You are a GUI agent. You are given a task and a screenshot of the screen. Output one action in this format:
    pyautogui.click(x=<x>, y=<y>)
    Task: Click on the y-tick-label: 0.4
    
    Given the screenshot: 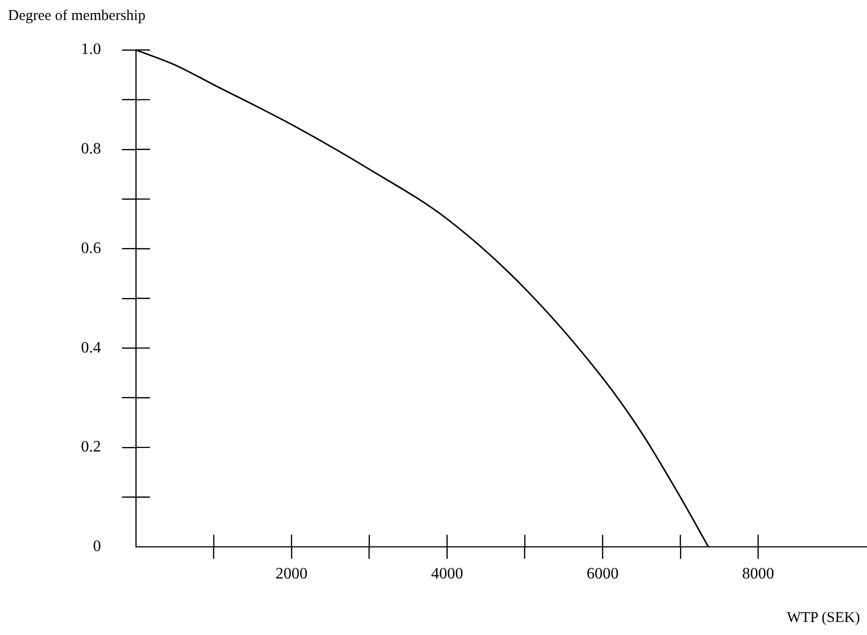 What is the action you would take?
    pyautogui.click(x=91, y=347)
    